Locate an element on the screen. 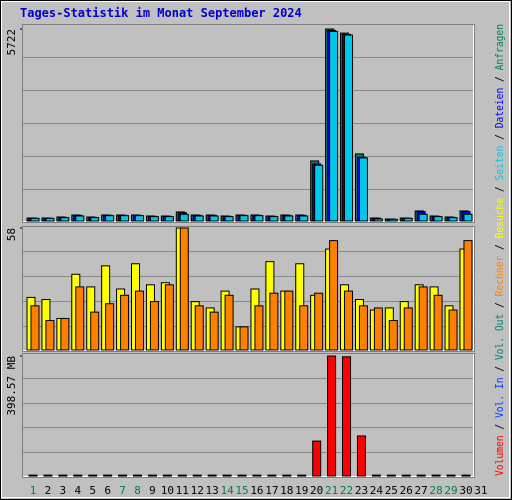 The height and width of the screenshot is (500, 512). x-tick-label: 25 is located at coordinates (391, 490).